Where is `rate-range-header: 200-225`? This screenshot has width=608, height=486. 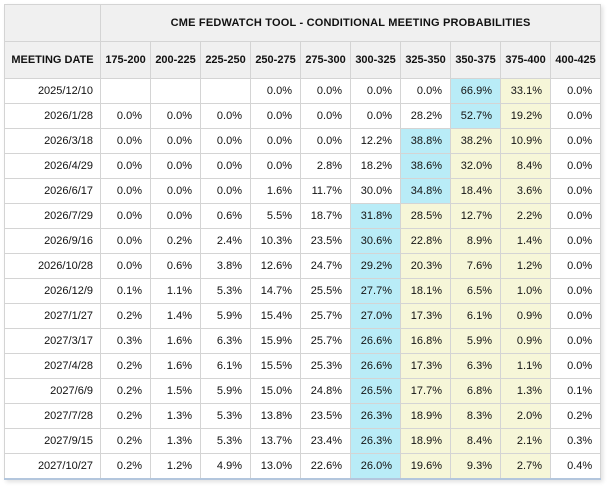 rate-range-header: 200-225 is located at coordinates (175, 60).